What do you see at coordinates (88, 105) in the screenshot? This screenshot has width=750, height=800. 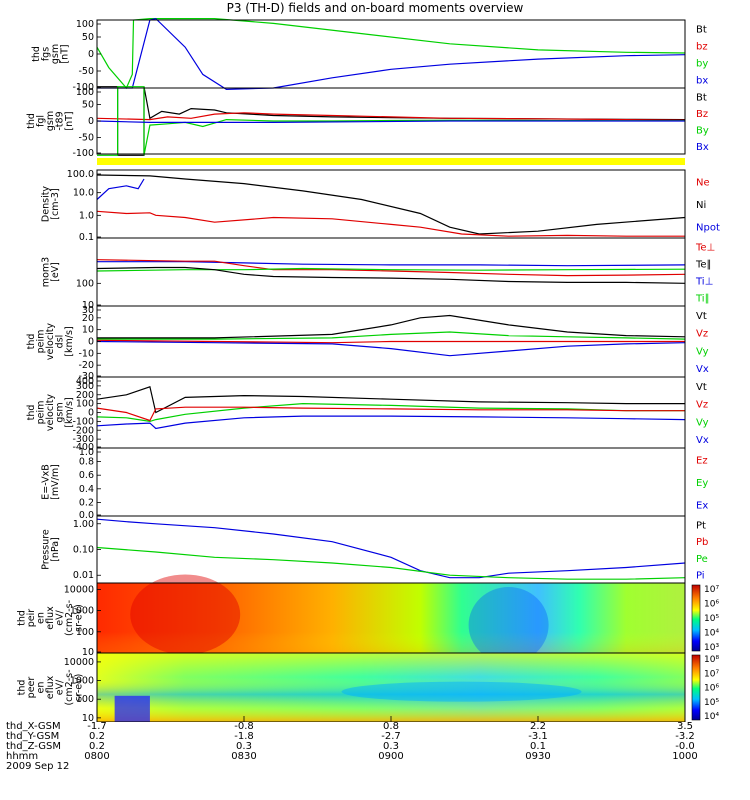 I see `fgl-tick-label: 50` at bounding box center [88, 105].